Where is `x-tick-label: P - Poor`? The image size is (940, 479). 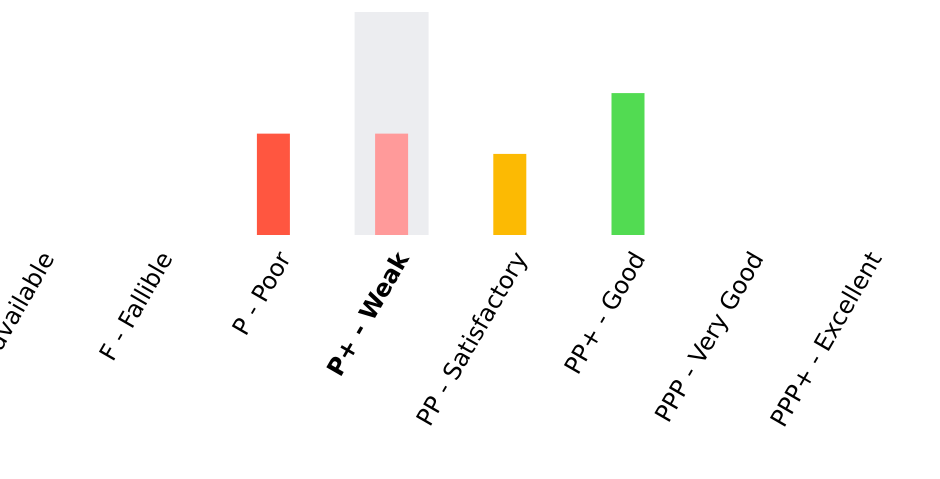
x-tick-label: P - Poor is located at coordinates (262, 293).